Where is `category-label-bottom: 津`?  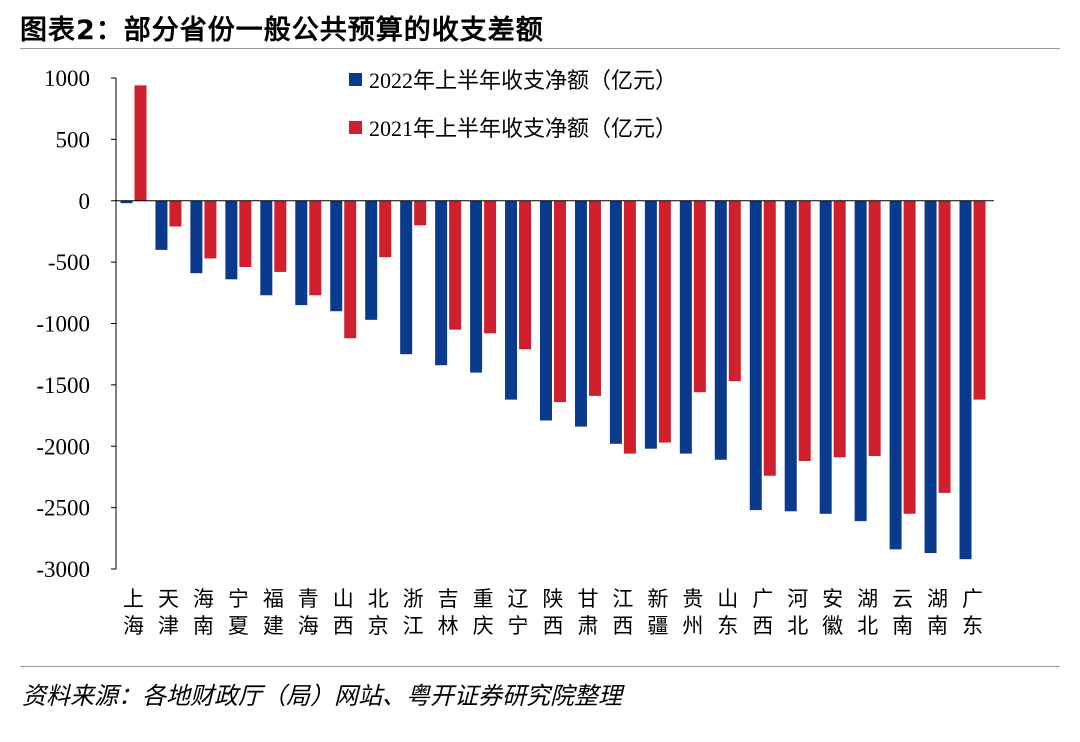 category-label-bottom: 津 is located at coordinates (168, 626).